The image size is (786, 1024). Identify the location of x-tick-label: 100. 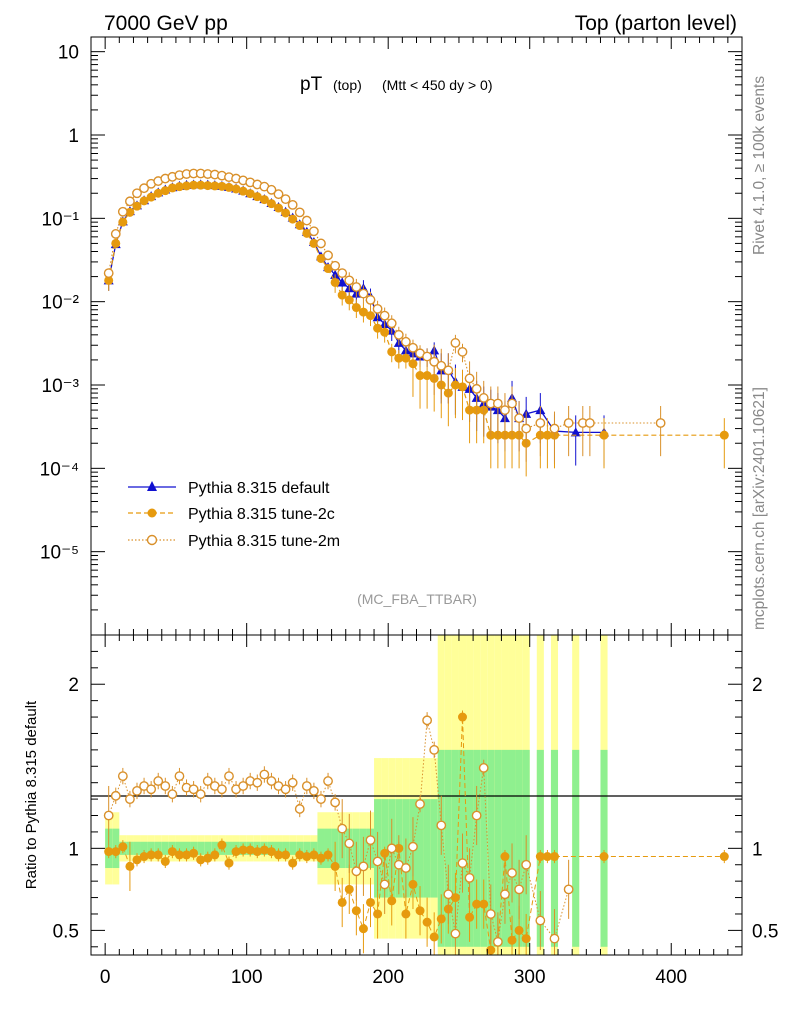
(247, 977).